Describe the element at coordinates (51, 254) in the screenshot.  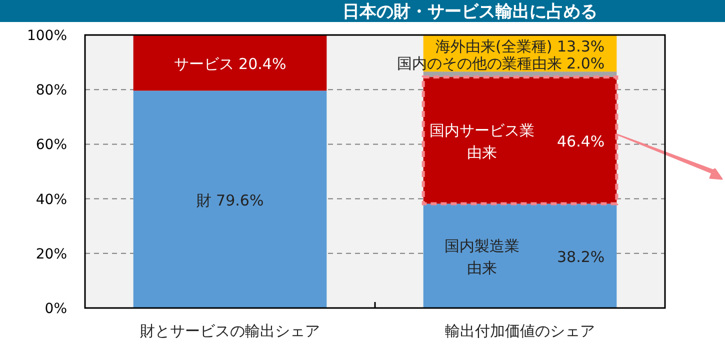
I see `y-tick-label: 20%` at that location.